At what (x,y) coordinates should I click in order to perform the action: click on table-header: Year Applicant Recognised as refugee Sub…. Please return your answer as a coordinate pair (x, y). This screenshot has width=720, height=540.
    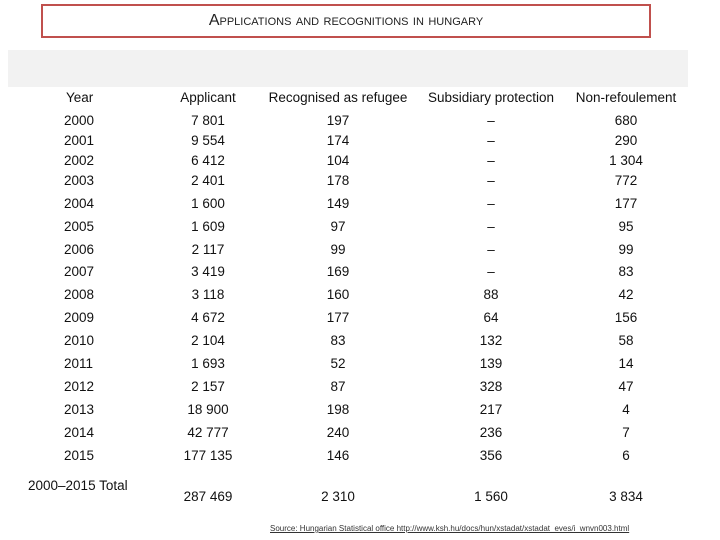
    Looking at the image, I should click on (353, 98).